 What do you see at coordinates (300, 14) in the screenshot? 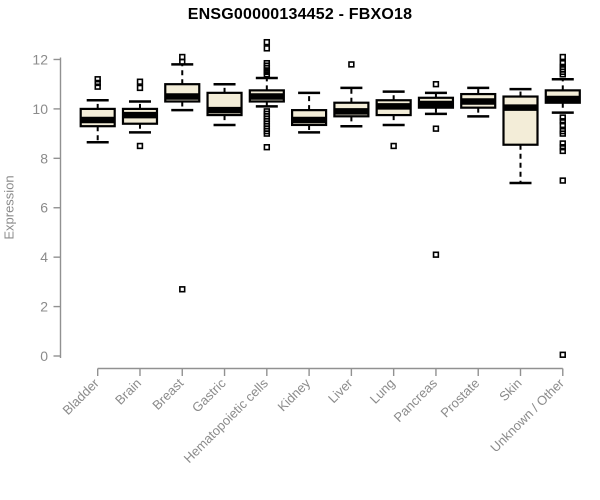
I see `chart-title: ENSG00000134452 - FBXO18` at bounding box center [300, 14].